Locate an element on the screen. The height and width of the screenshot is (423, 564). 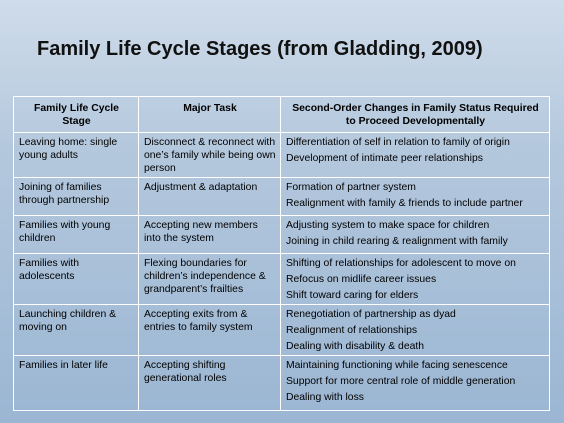
stage-cell: Families in later life is located at coordinates (76, 383).